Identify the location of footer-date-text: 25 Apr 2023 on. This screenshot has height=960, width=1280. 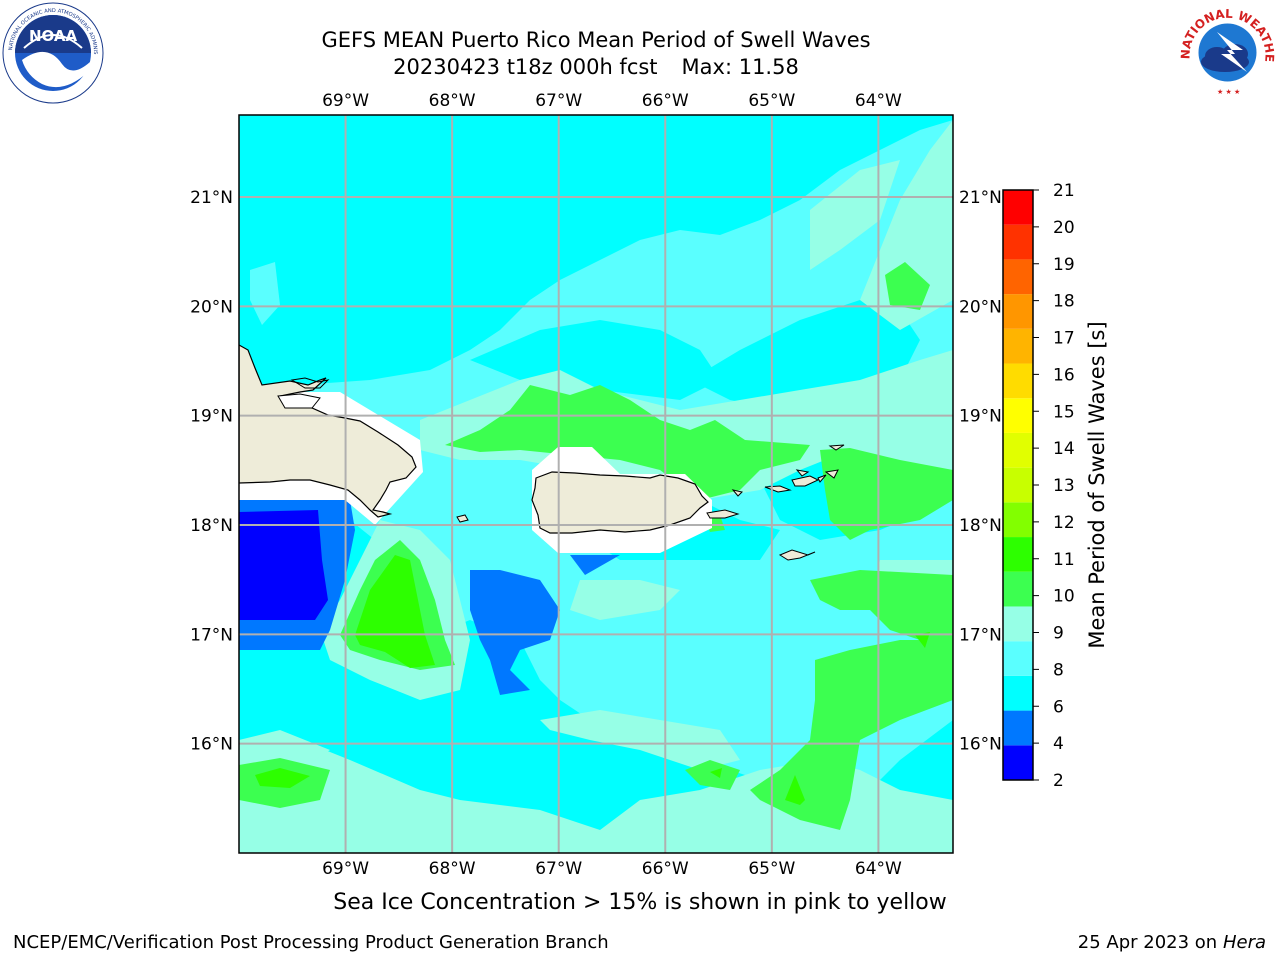
(1150, 942).